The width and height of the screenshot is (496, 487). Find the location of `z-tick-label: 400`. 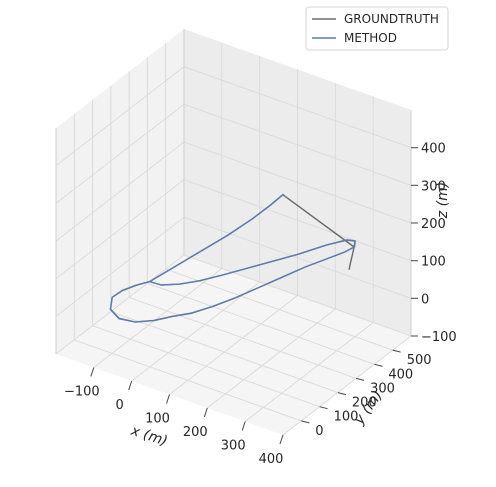

z-tick-label: 400 is located at coordinates (433, 149).